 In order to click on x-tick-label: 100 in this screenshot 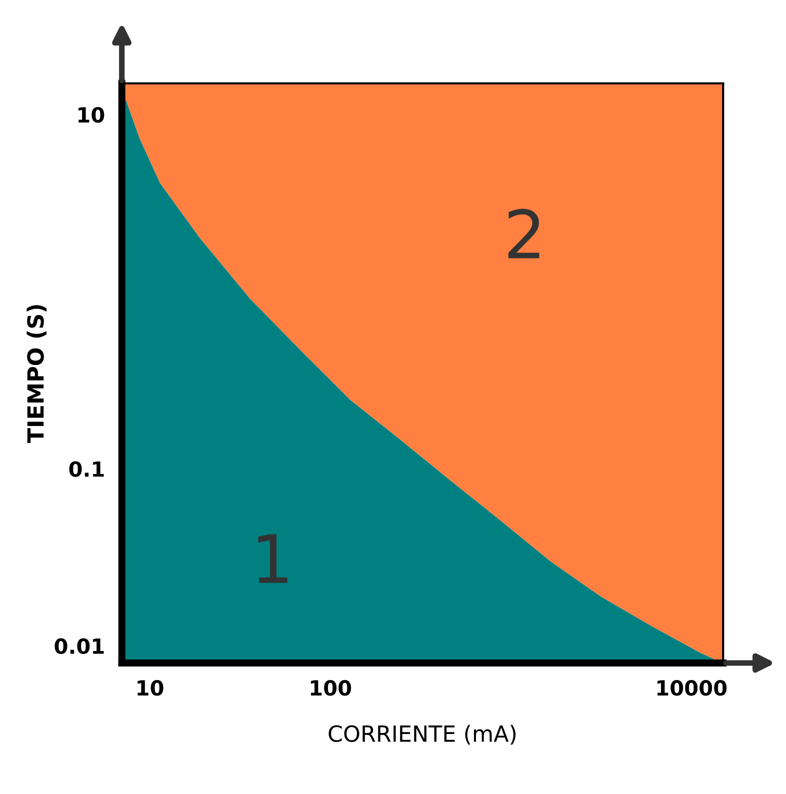, I will do `click(331, 688)`.